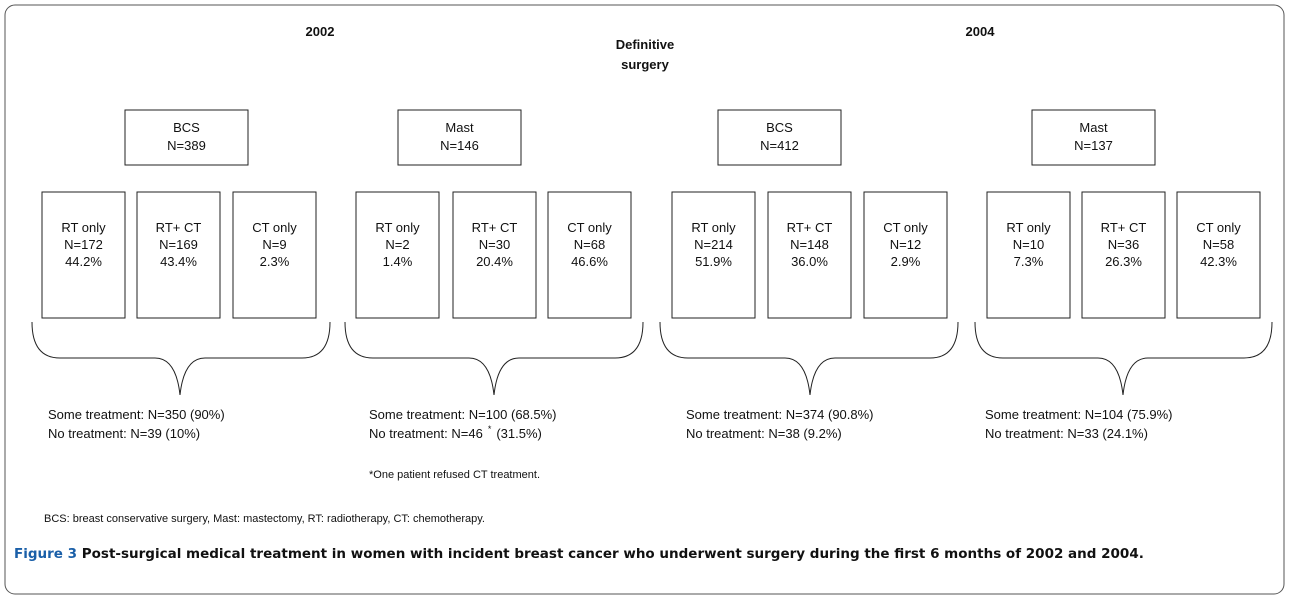 The image size is (1290, 600). Describe the element at coordinates (519, 433) in the screenshot. I see `summary-none-rest: (31.5%)` at that location.